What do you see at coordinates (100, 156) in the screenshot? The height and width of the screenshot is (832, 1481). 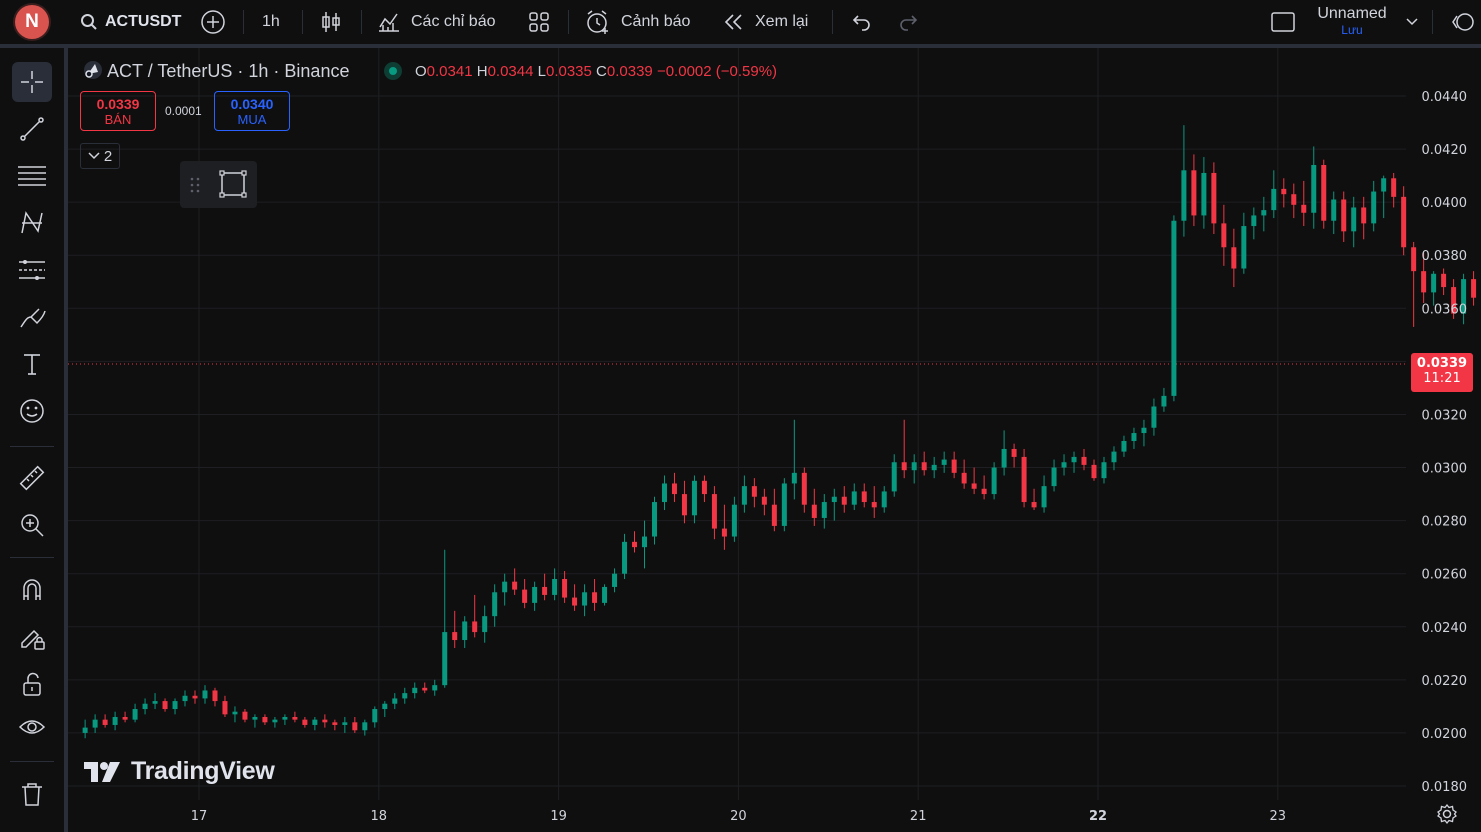 I see `indicators-toggle-button: 2` at bounding box center [100, 156].